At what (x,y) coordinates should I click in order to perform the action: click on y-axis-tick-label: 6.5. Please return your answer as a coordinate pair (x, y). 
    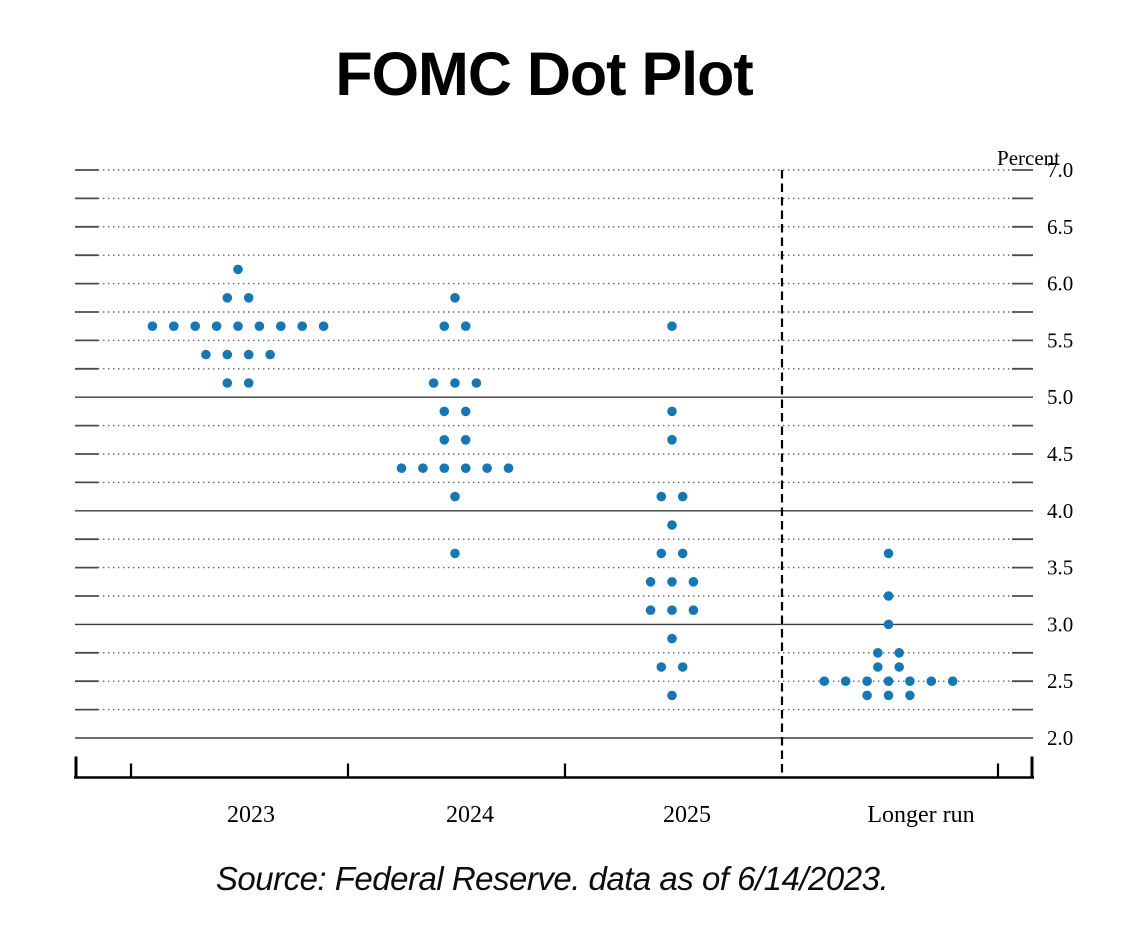
    Looking at the image, I should click on (1060, 227).